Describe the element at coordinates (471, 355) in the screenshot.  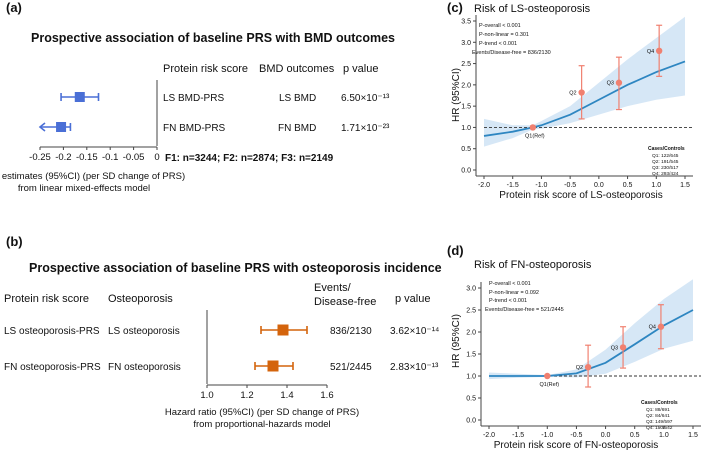
I see `y-tick-label: 1.5` at that location.